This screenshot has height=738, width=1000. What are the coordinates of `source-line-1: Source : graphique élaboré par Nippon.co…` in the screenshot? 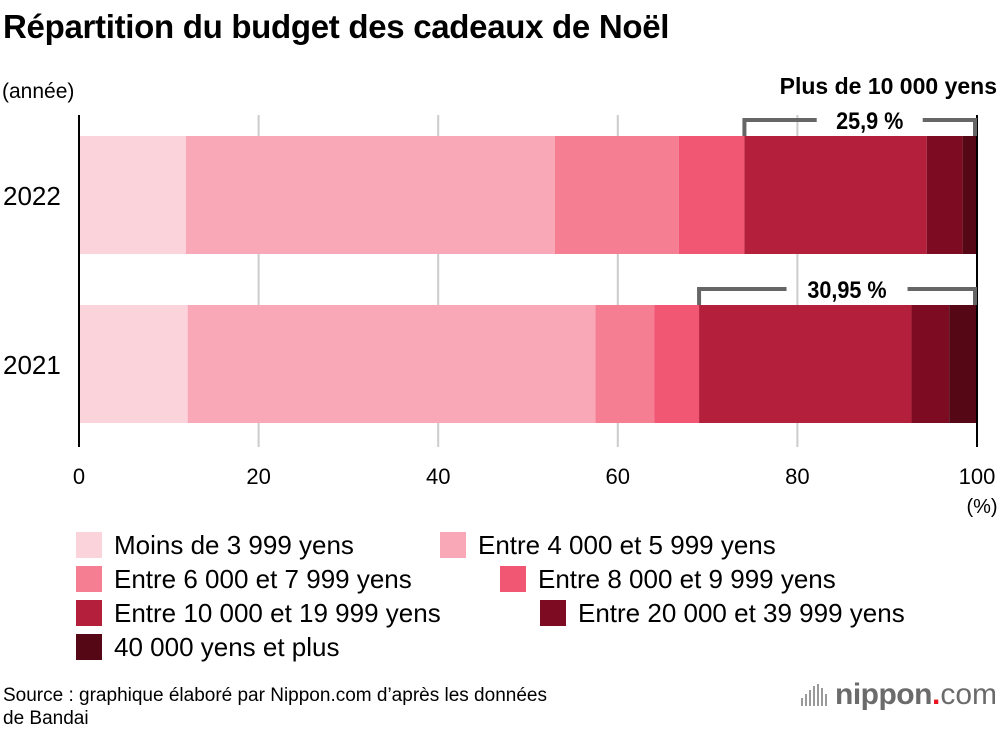 It's located at (275, 695).